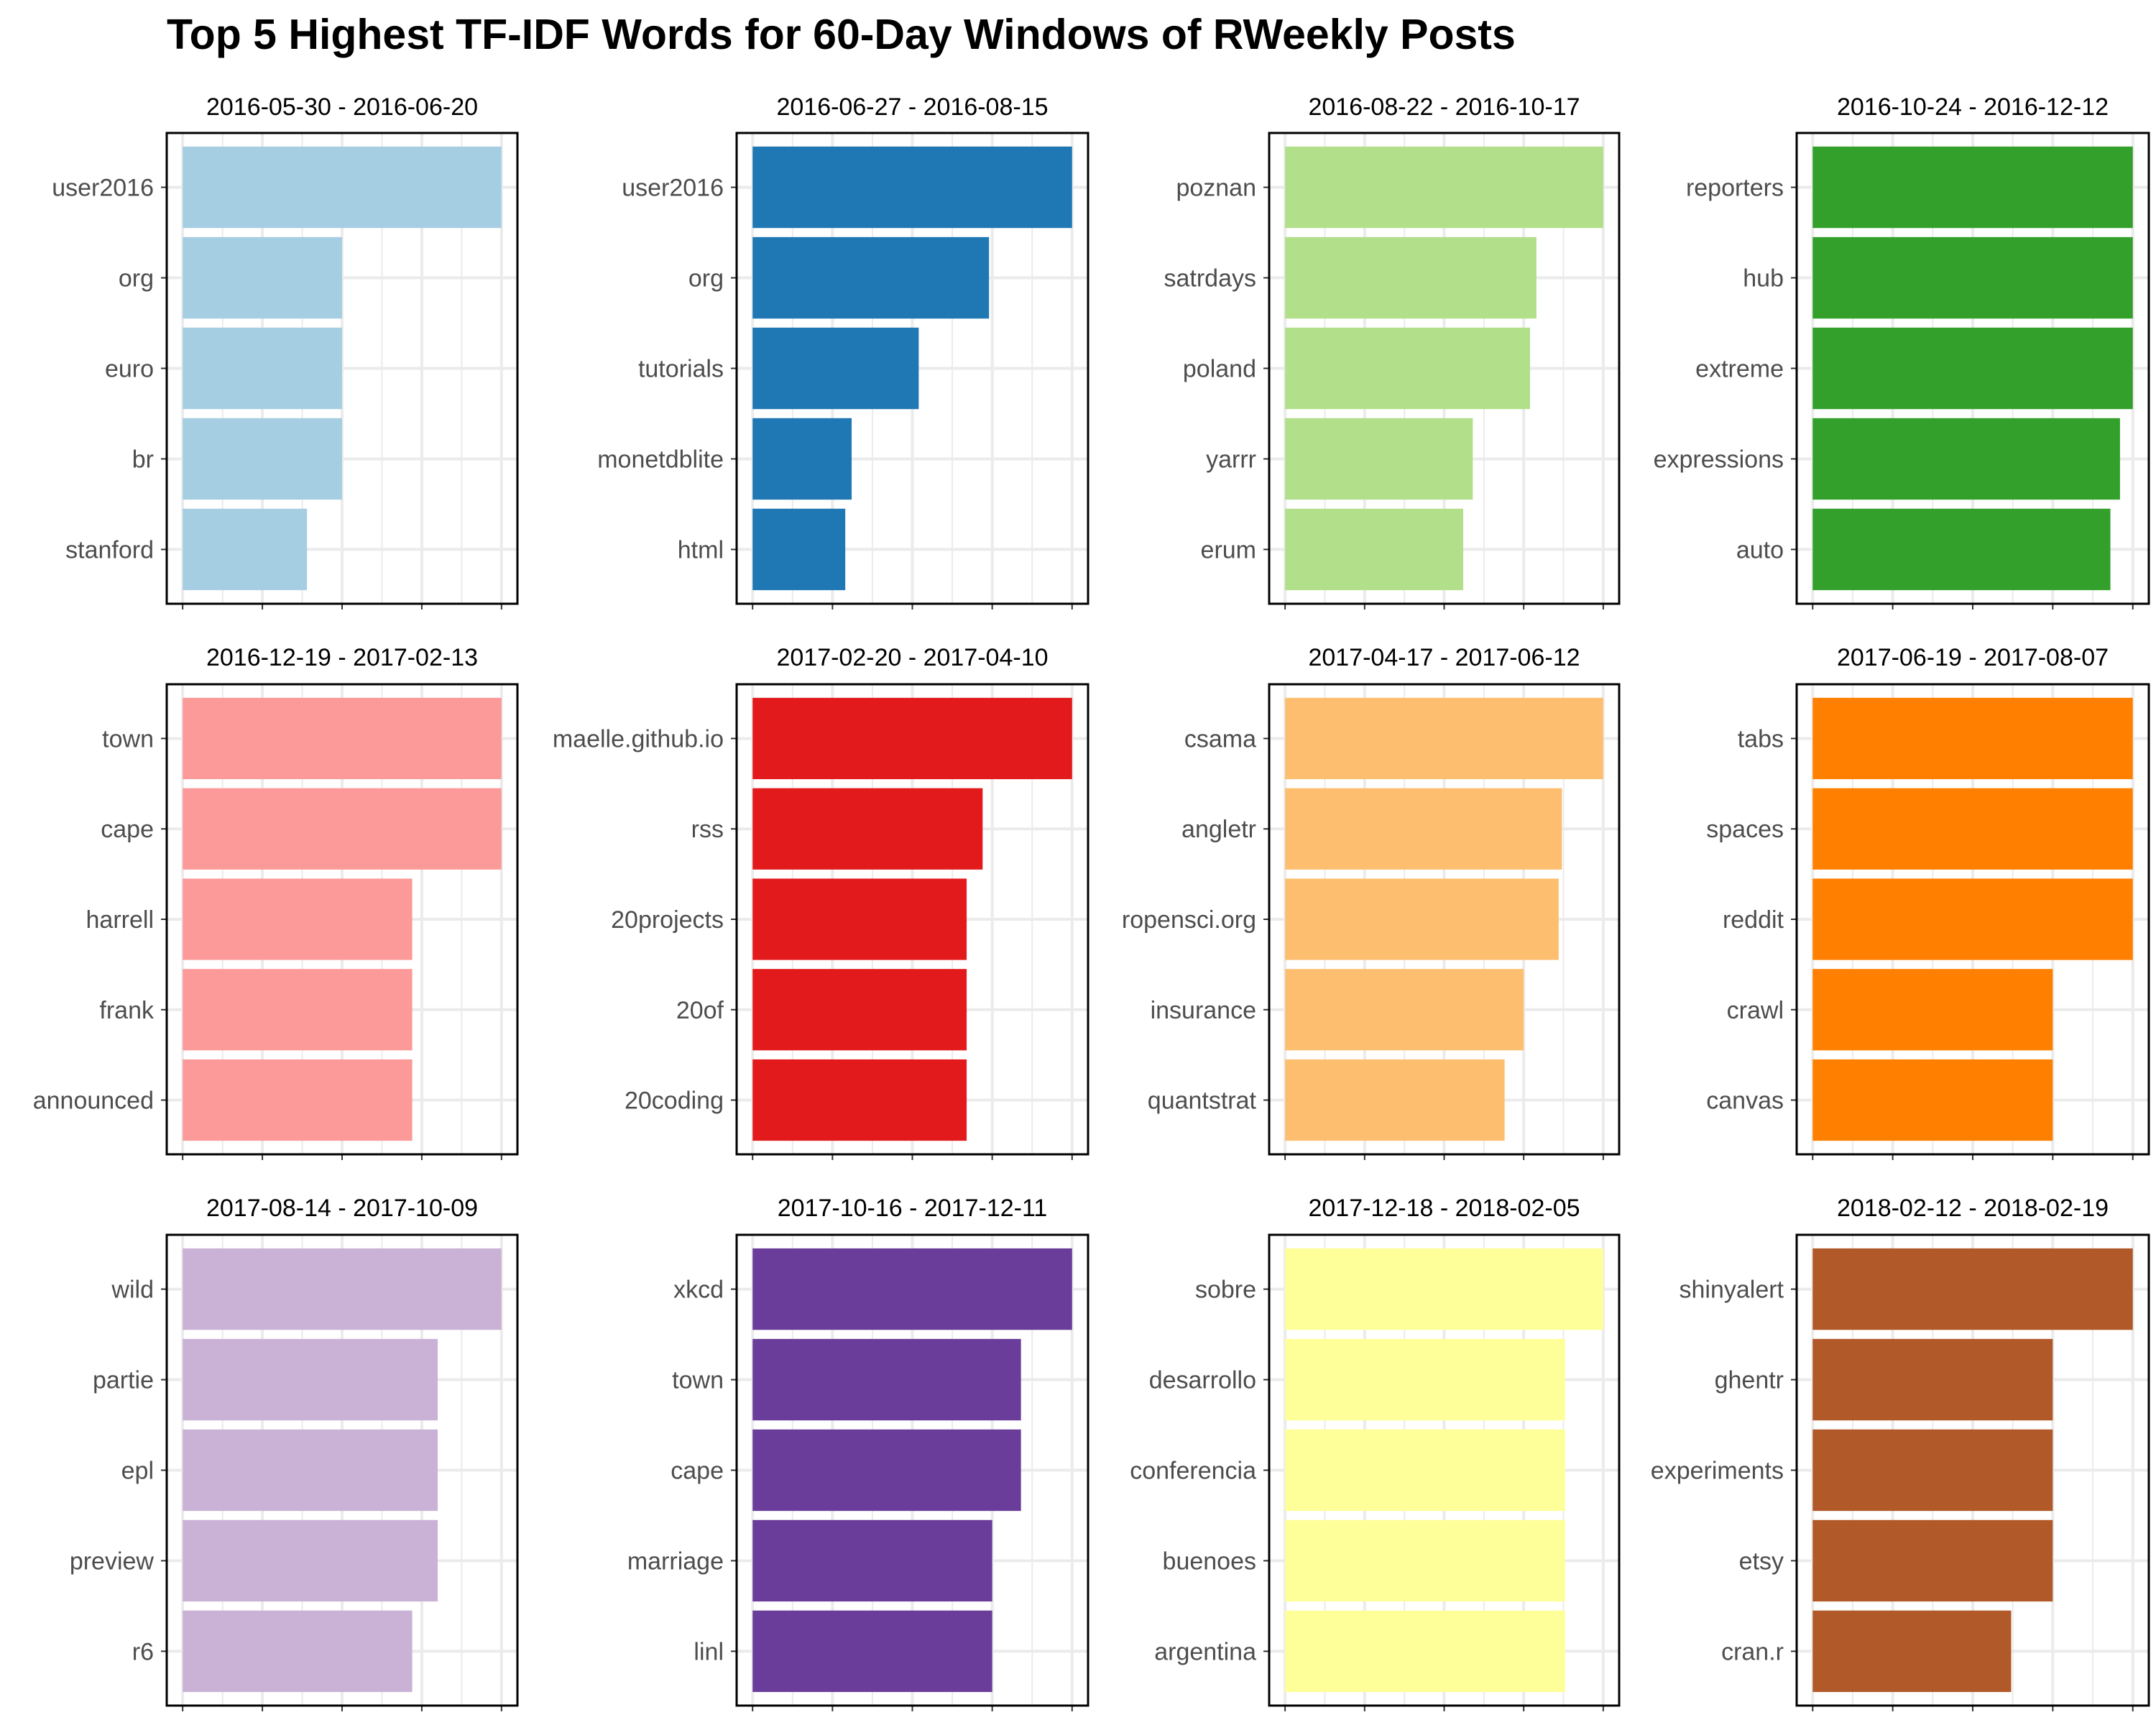 The width and height of the screenshot is (2156, 1725). What do you see at coordinates (1973, 107) in the screenshot?
I see `panel-title: 2016-10-24 - 2016-12-12` at bounding box center [1973, 107].